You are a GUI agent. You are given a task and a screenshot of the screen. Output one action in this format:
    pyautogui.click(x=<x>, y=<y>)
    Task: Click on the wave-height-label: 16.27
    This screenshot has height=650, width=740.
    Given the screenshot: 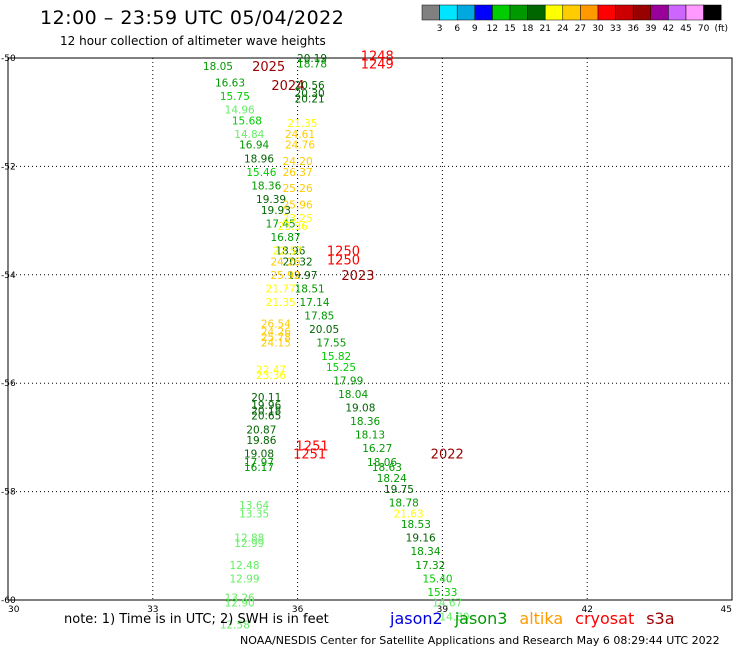 What is the action you would take?
    pyautogui.click(x=377, y=449)
    